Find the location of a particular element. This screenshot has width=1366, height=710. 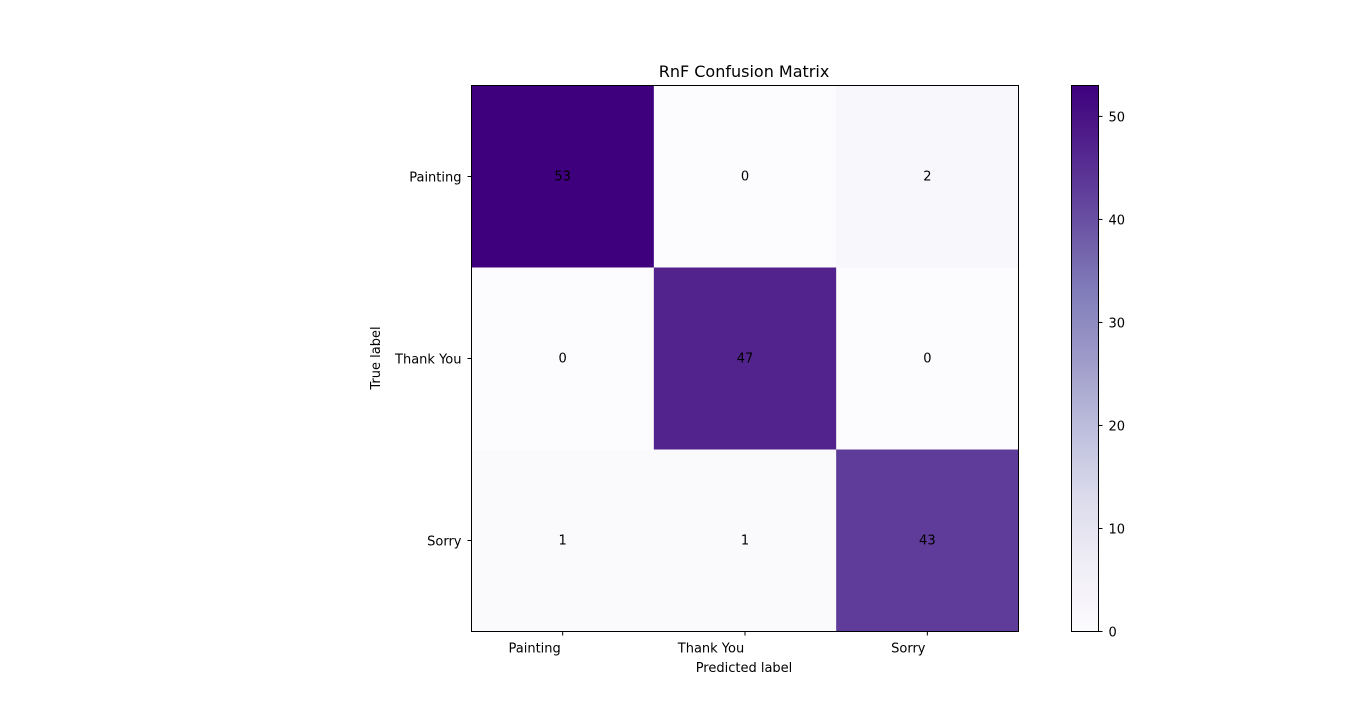

y-tick-label: Sorry is located at coordinates (444, 542).